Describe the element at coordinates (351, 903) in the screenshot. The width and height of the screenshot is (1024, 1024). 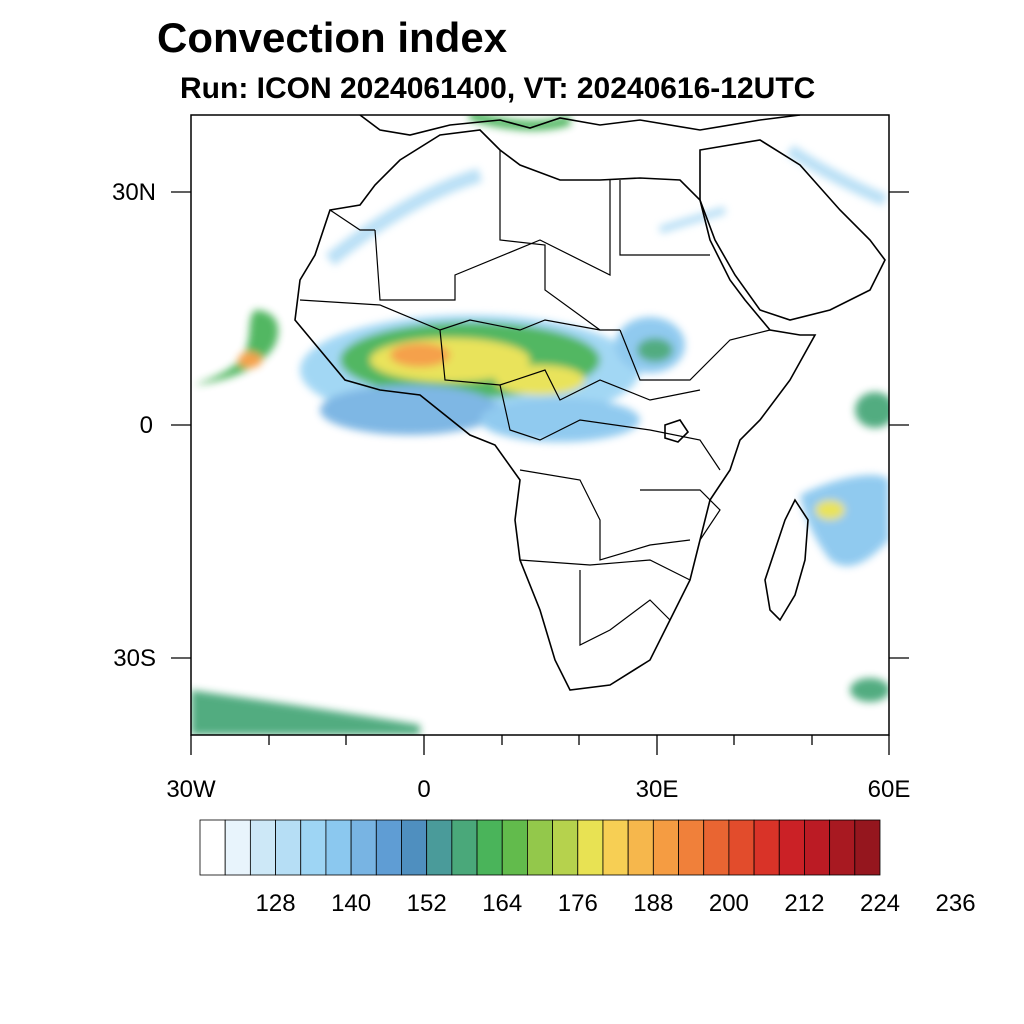
I see `colorbar-label: 140` at that location.